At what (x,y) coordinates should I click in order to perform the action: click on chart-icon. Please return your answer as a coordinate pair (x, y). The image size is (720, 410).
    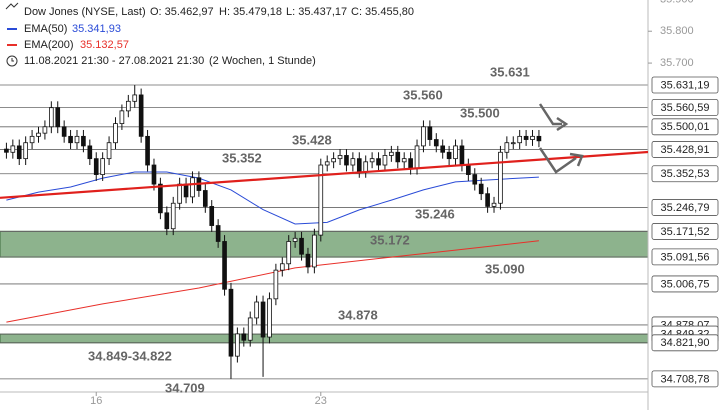
    Looking at the image, I should click on (12, 6).